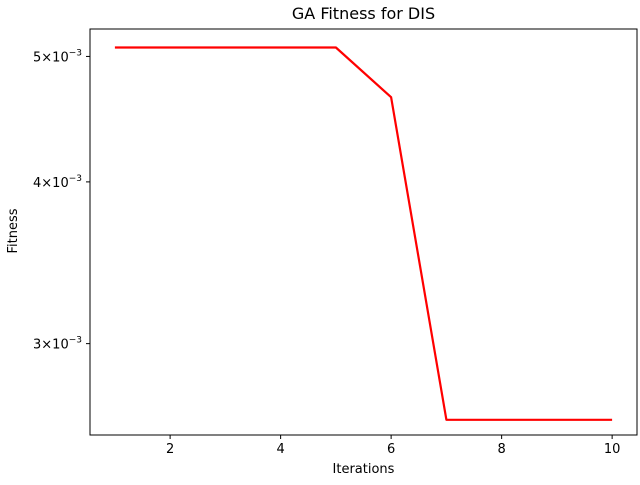 The width and height of the screenshot is (640, 485). I want to click on x-tick-label: 2, so click(170, 449).